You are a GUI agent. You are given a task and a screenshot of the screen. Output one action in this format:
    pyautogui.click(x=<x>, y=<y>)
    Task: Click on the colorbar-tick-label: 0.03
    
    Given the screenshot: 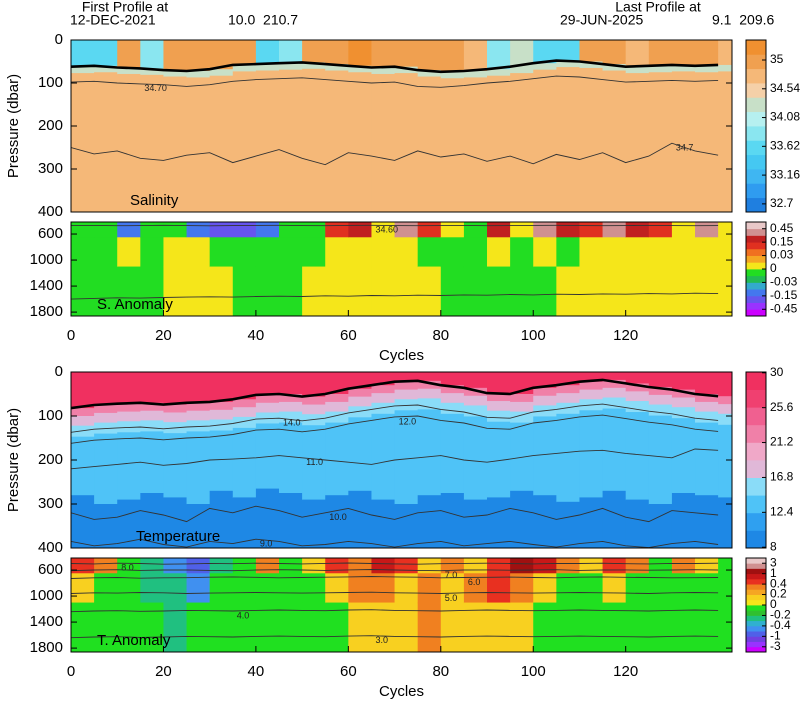 What is the action you would take?
    pyautogui.click(x=782, y=255)
    